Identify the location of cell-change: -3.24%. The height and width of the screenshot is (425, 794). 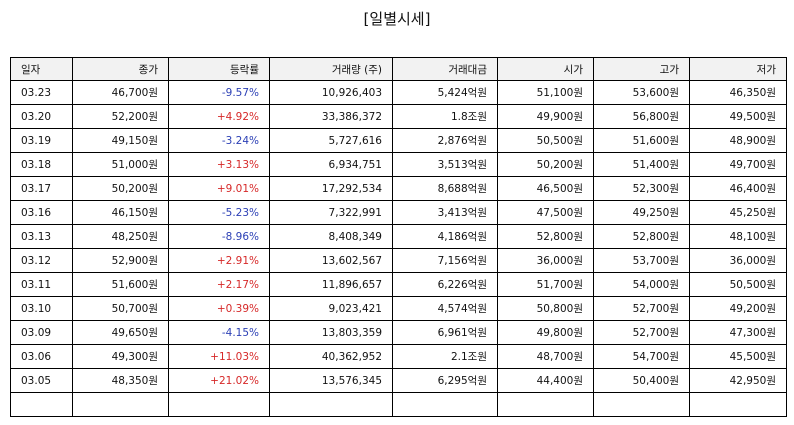
(219, 140).